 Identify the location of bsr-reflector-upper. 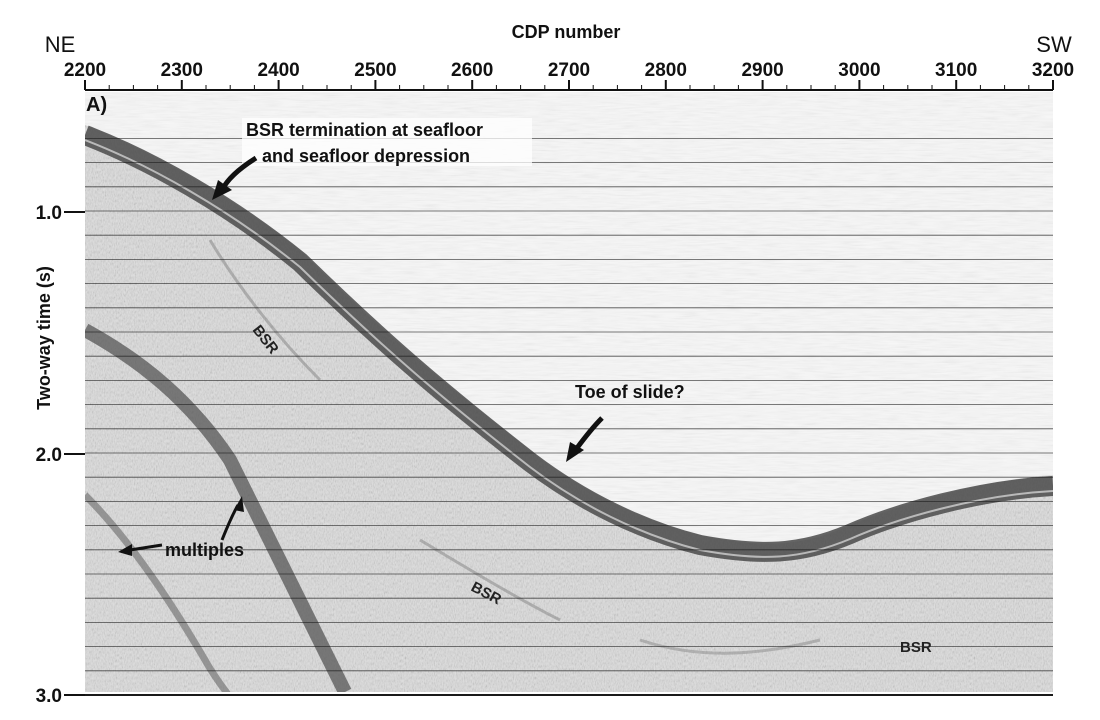
(265, 310).